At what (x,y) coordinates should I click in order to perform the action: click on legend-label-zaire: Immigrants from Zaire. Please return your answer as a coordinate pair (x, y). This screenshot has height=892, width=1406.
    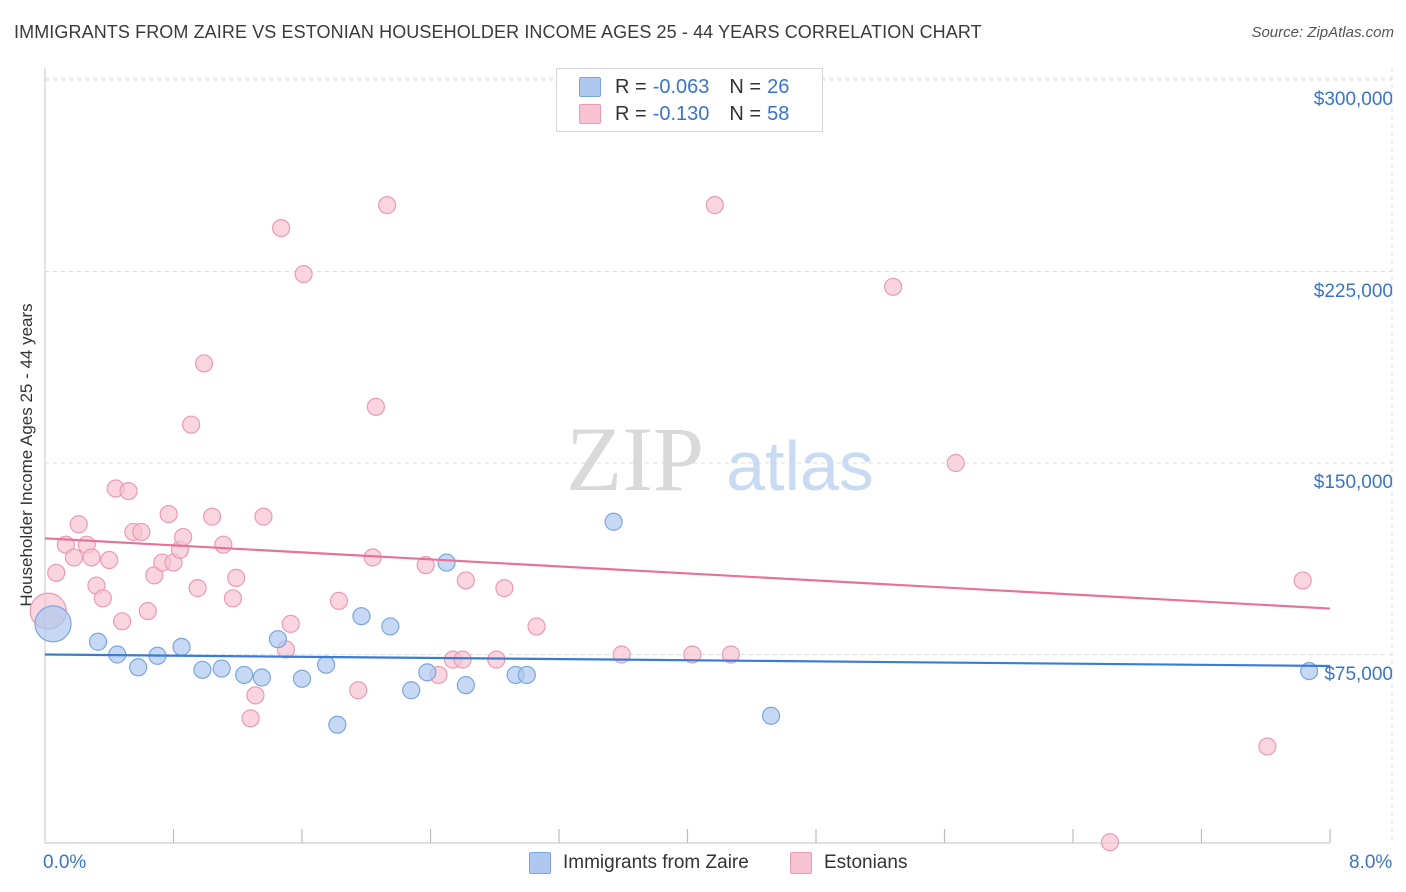
    Looking at the image, I should click on (656, 862).